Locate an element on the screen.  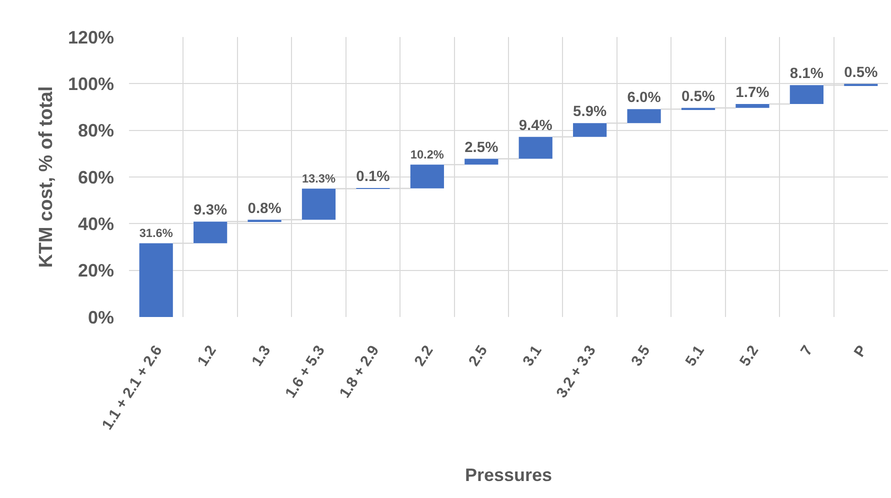
x-tick-label: 2.2 is located at coordinates (424, 356).